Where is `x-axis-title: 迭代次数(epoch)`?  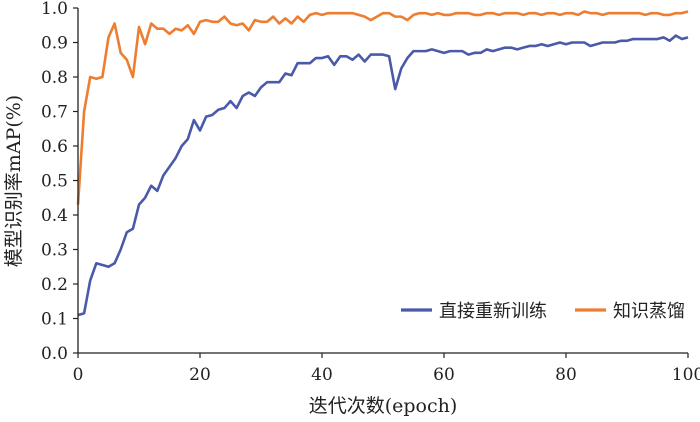 x-axis-title: 迭代次数(epoch) is located at coordinates (383, 406).